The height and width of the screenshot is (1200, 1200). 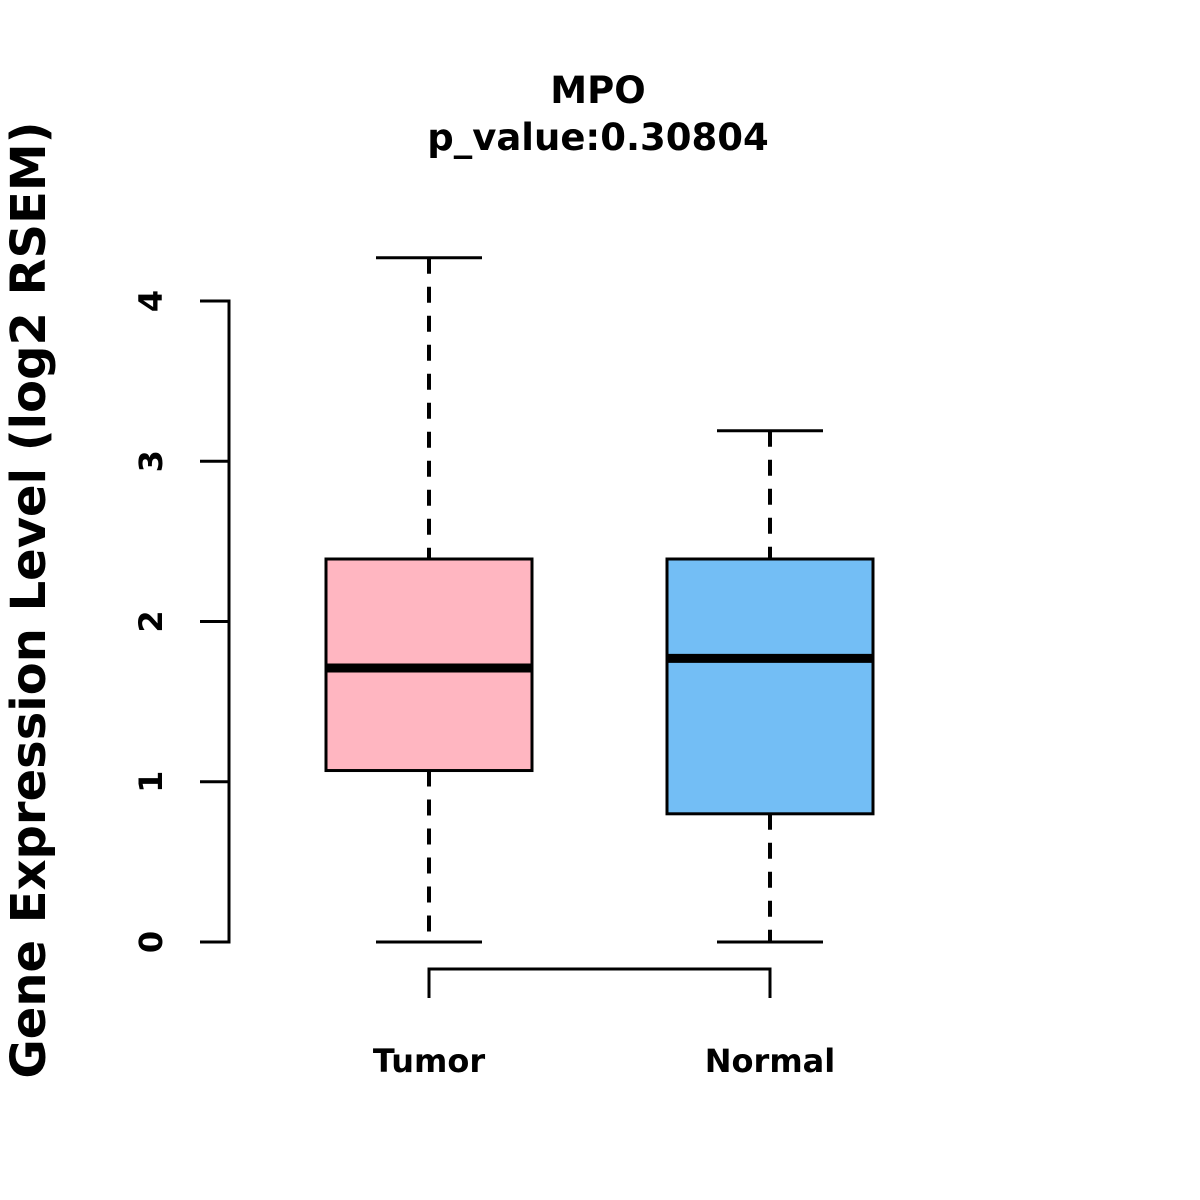 What do you see at coordinates (151, 942) in the screenshot?
I see `y-tick-label: 0` at bounding box center [151, 942].